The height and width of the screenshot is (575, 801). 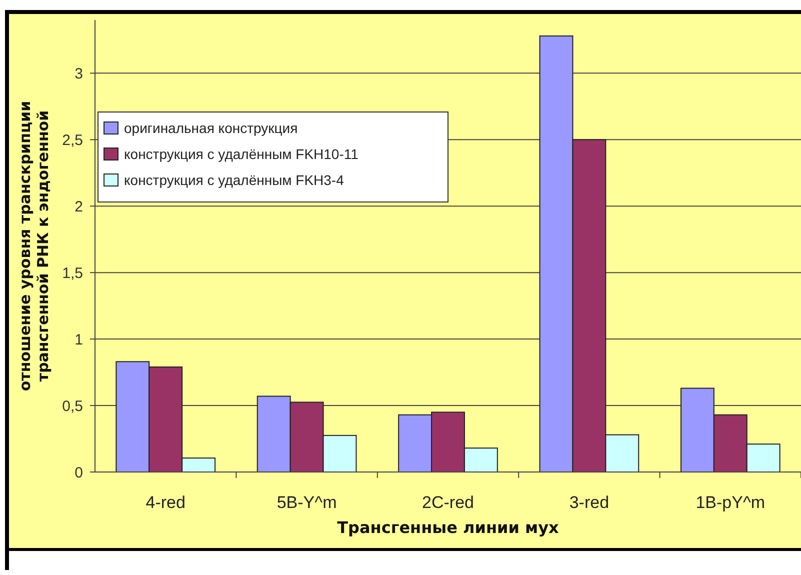 What do you see at coordinates (78, 207) in the screenshot?
I see `y-tick-label: 2` at bounding box center [78, 207].